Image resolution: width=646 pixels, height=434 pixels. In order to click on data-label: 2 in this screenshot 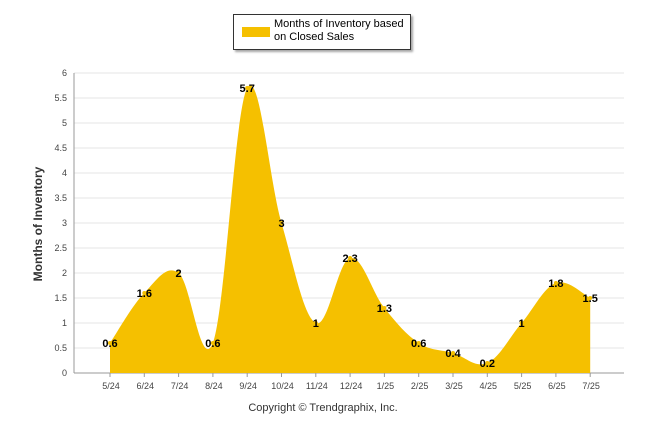, I will do `click(179, 274)`.